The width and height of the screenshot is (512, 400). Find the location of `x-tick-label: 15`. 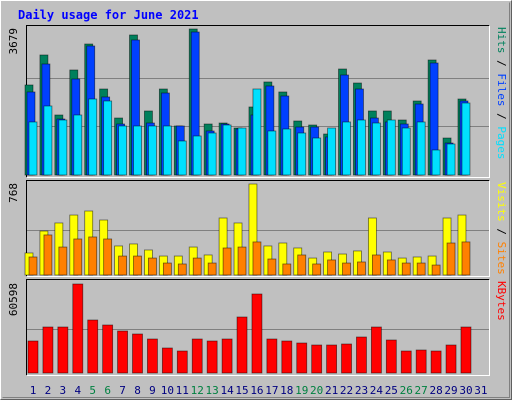

x-tick-label: 15 is located at coordinates (241, 390).